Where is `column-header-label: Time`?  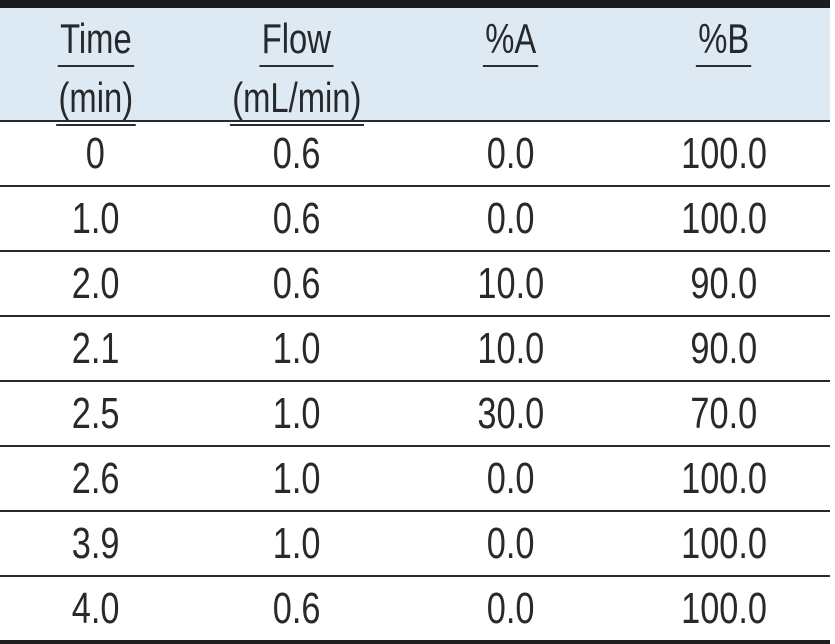 column-header-label: Time is located at coordinates (95, 42).